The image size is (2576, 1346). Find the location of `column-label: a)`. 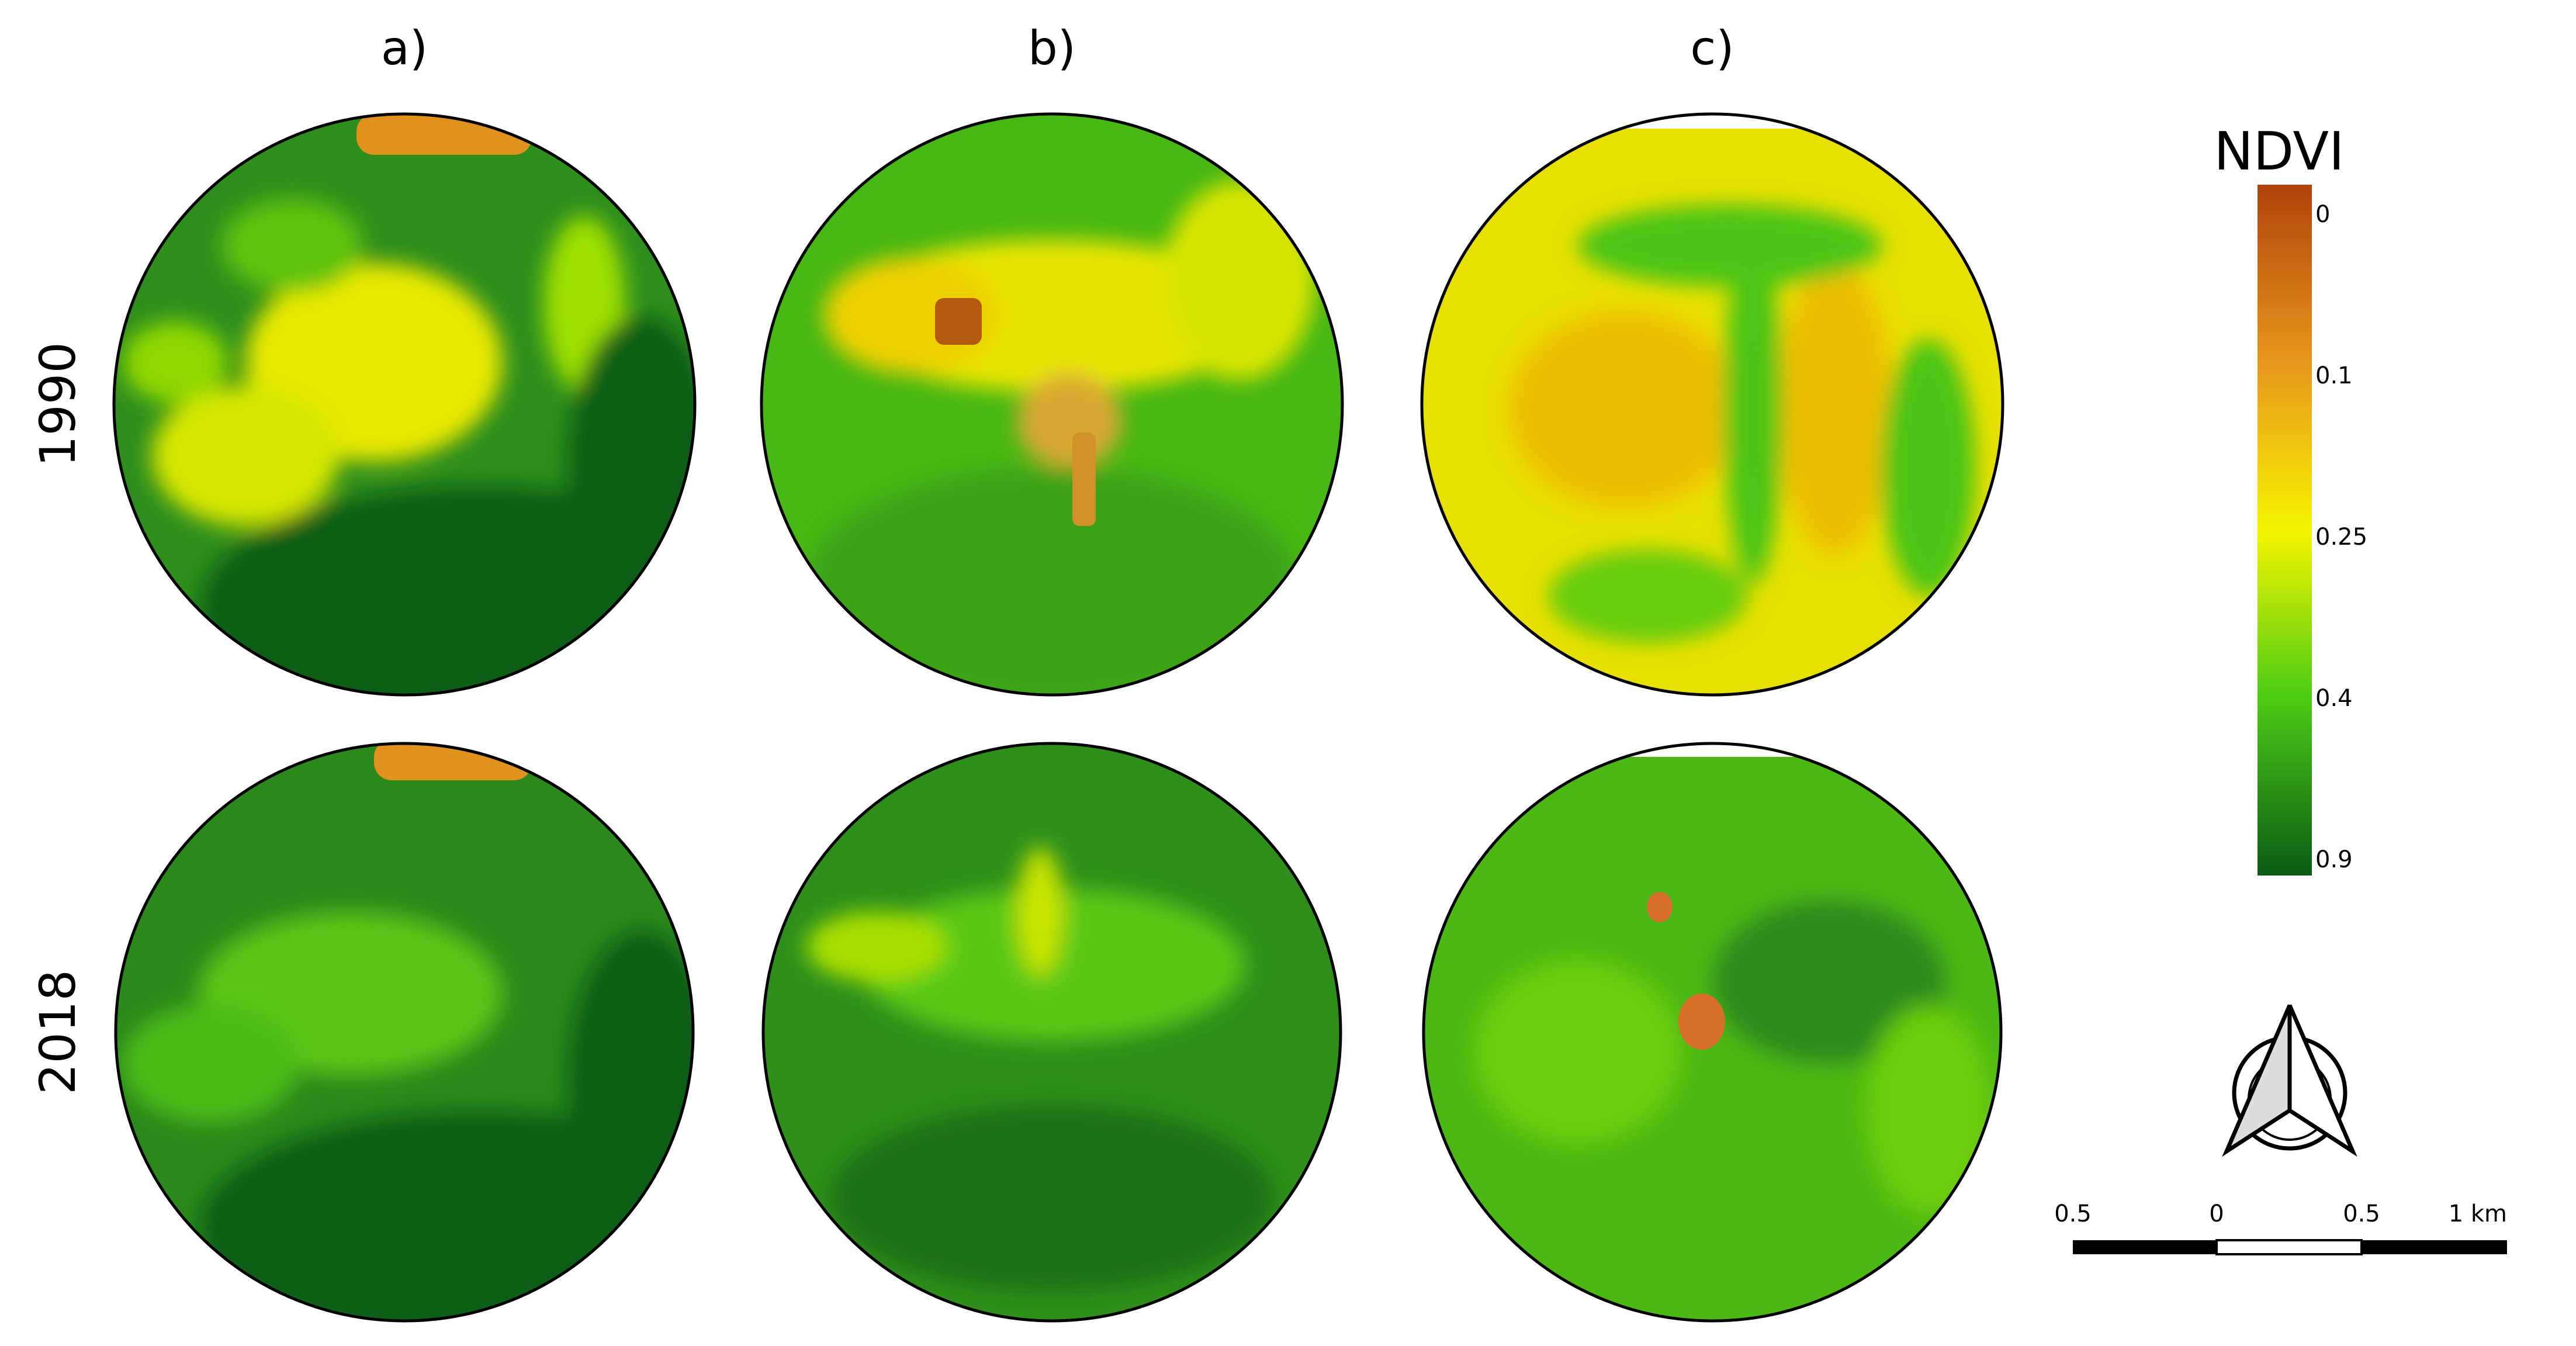

column-label: a) is located at coordinates (404, 48).